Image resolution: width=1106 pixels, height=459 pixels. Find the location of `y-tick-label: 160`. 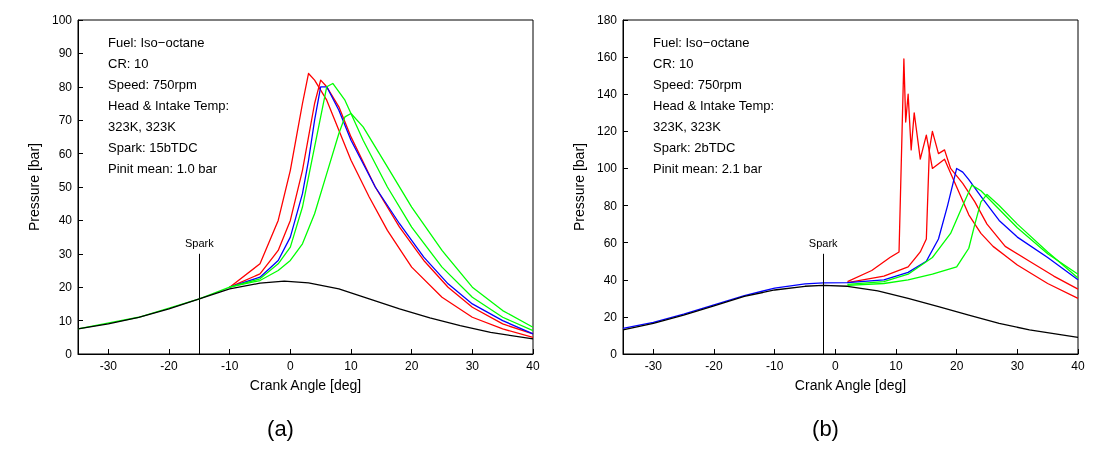

y-tick-label: 160 is located at coordinates (607, 57).